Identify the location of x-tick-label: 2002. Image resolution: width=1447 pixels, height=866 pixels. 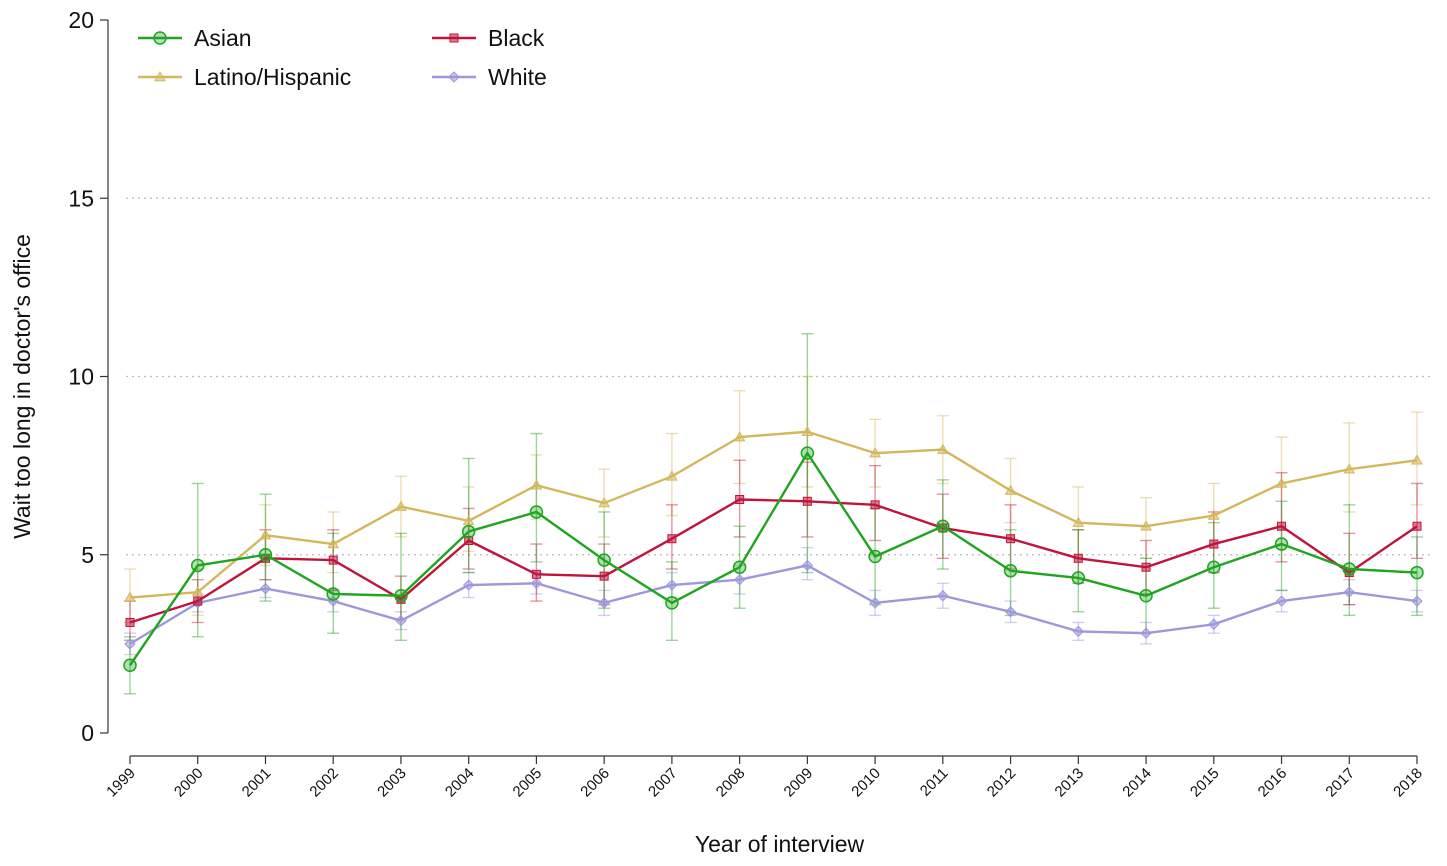
(324, 783).